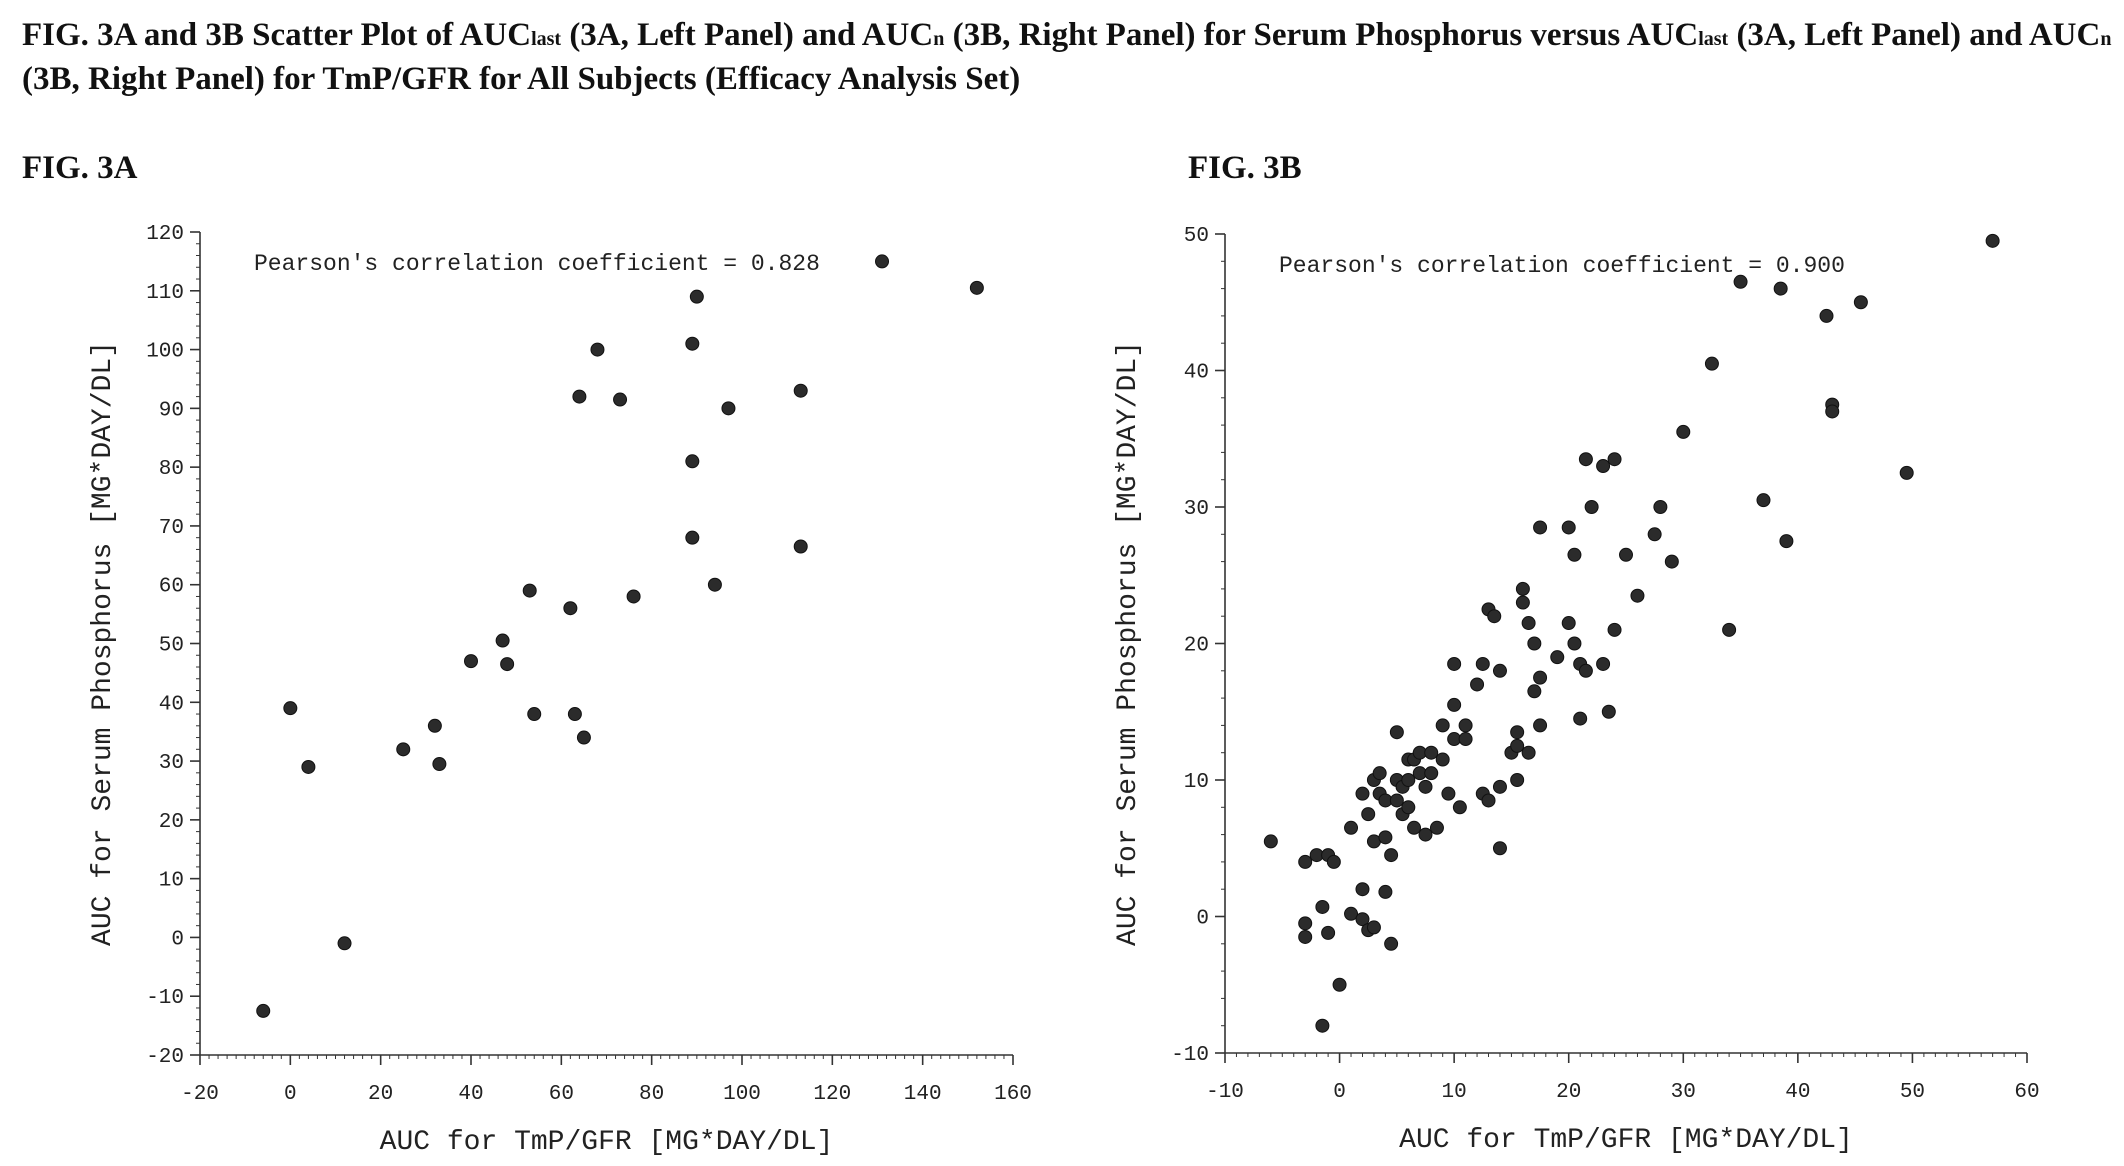 The height and width of the screenshot is (1166, 2124). Describe the element at coordinates (1454, 1092) in the screenshot. I see `x-tick-label: 10` at that location.